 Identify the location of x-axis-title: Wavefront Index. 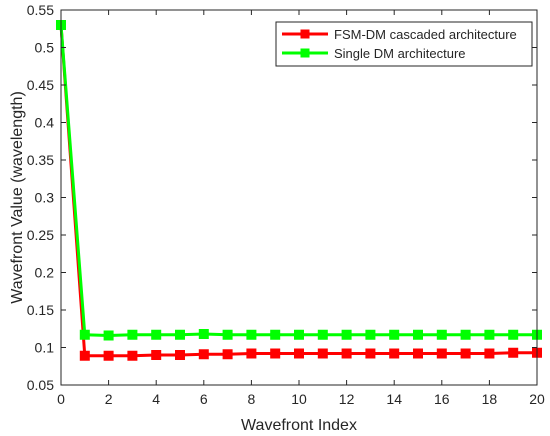
(299, 425).